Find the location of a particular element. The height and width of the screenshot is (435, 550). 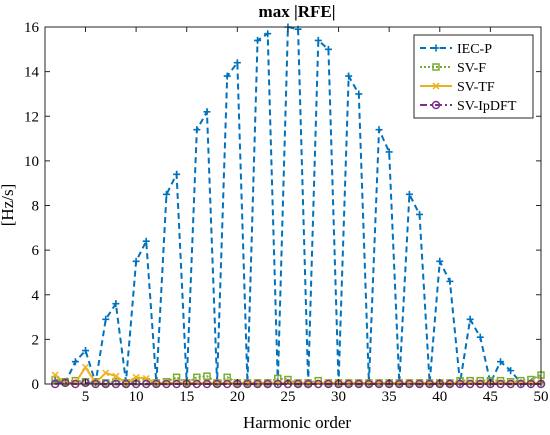

chart-title: max |RFE| is located at coordinates (297, 11).